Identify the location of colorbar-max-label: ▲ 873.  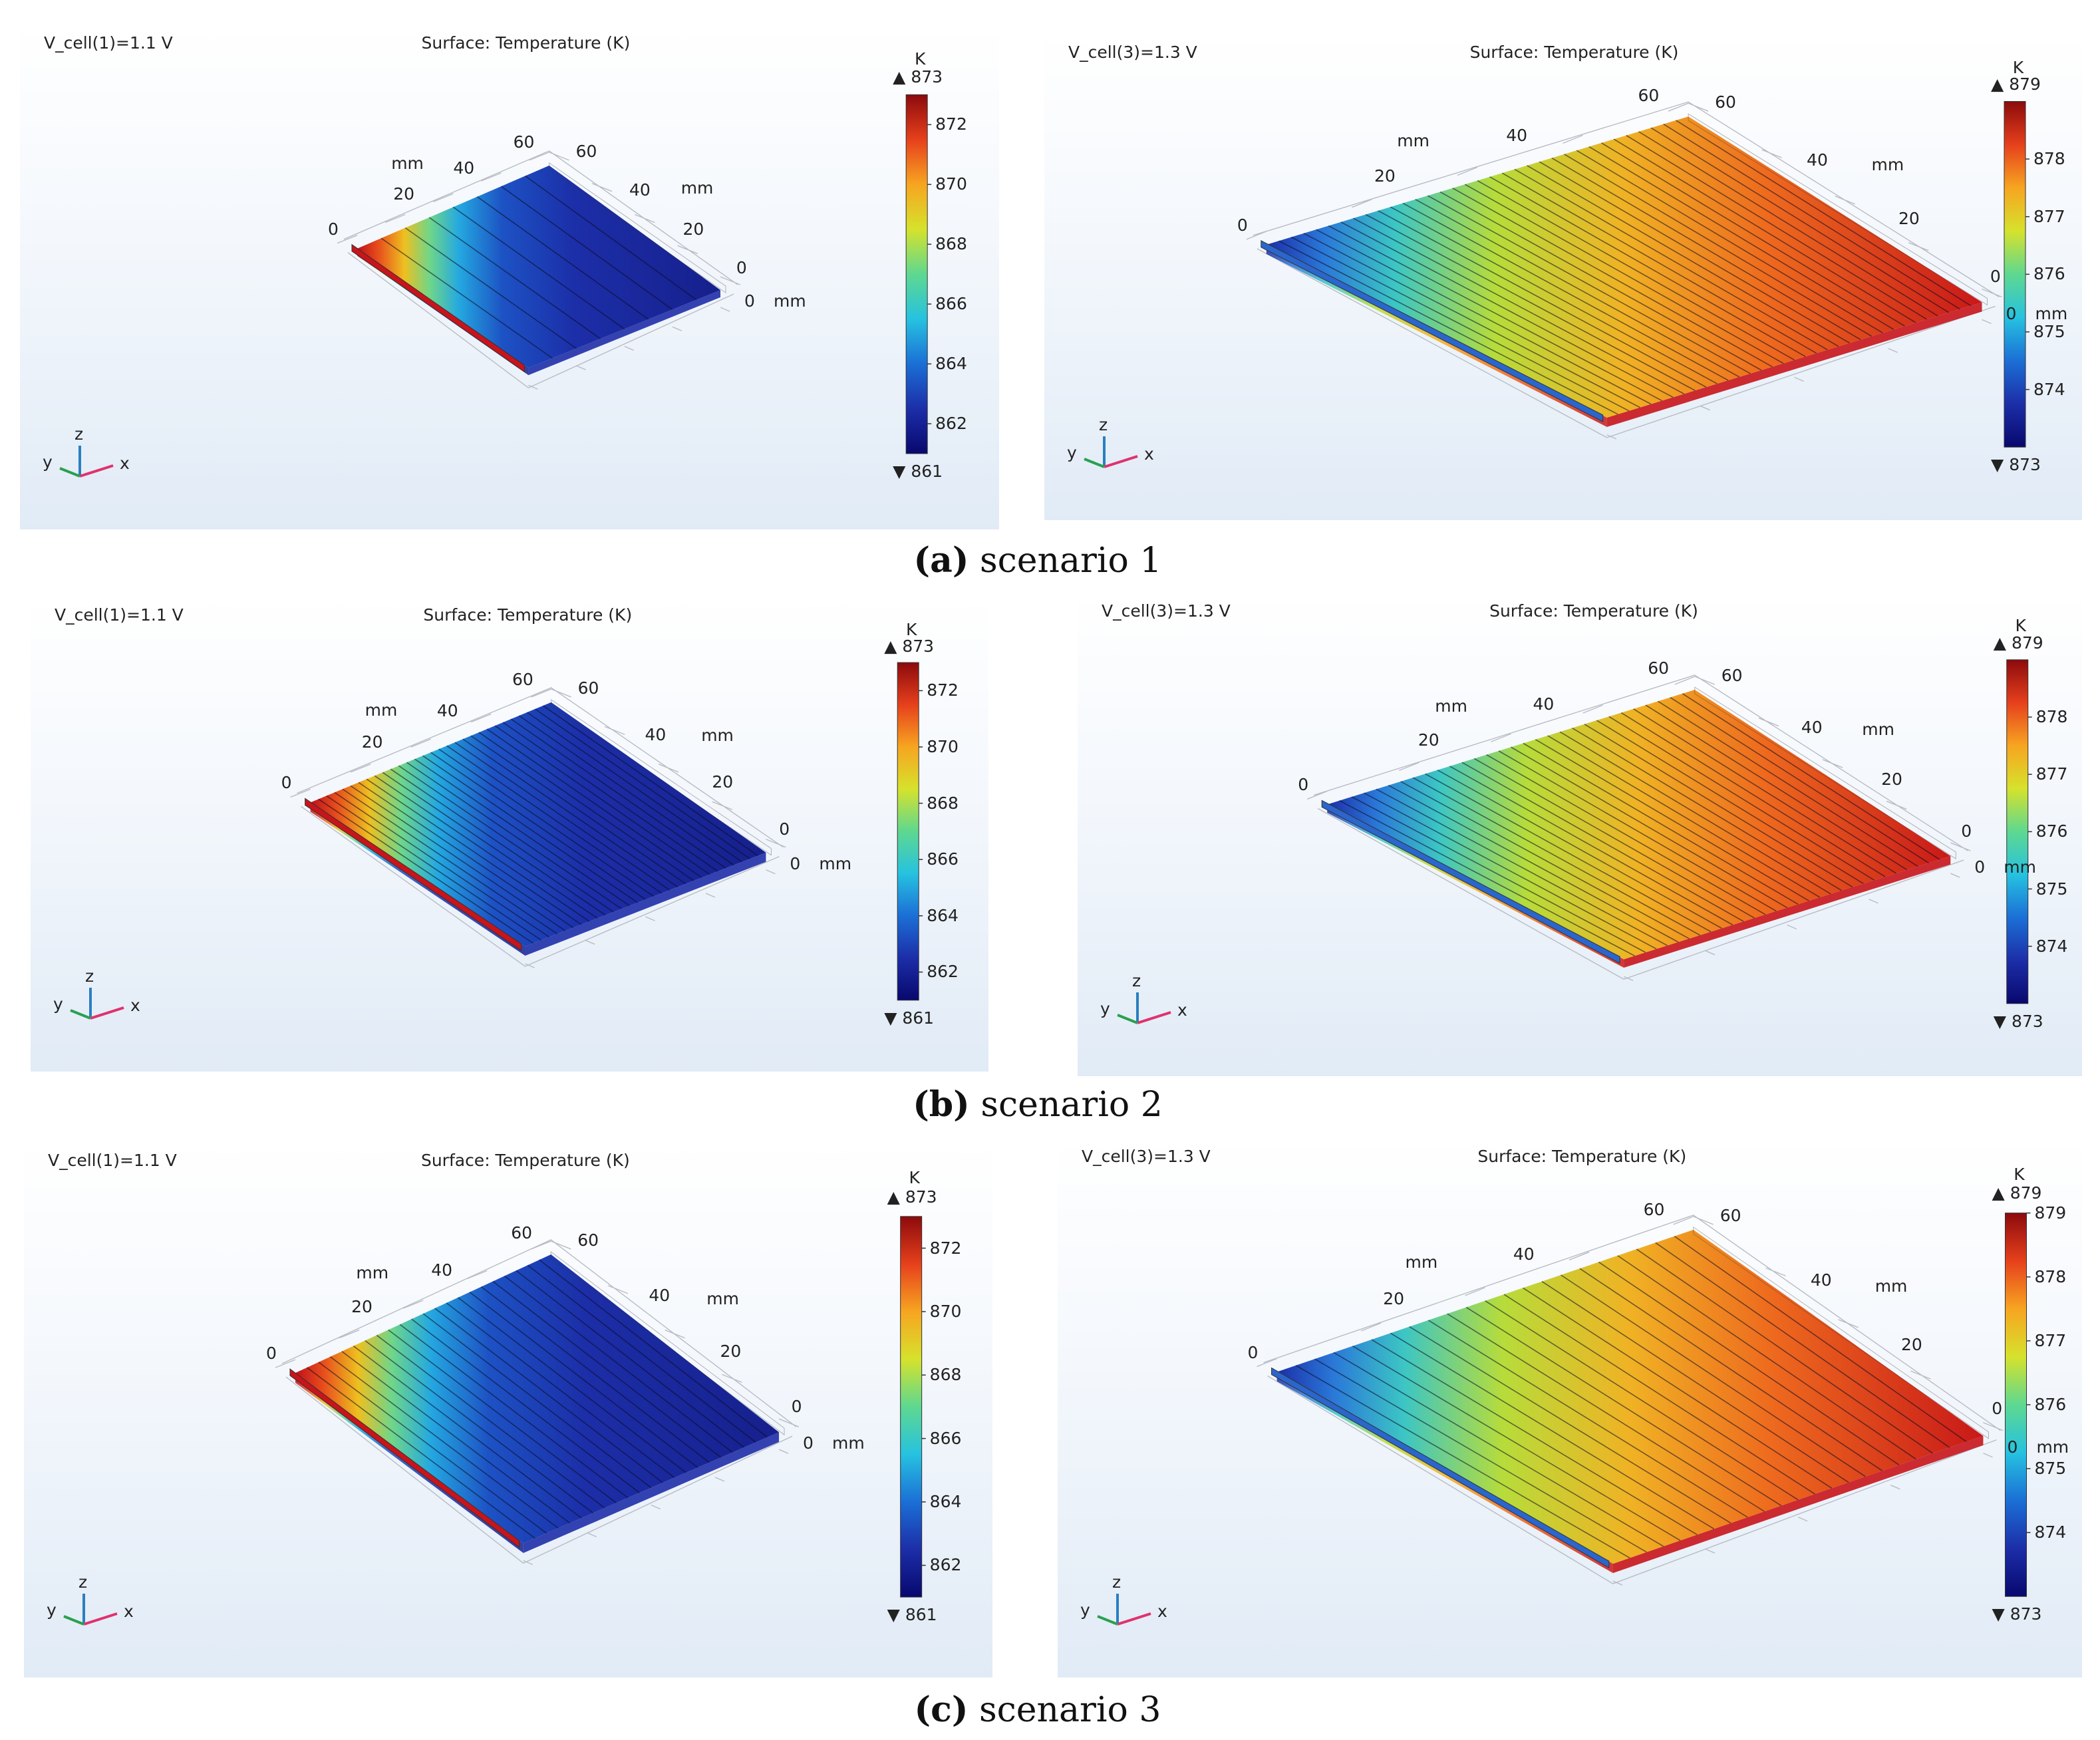
(912, 1197).